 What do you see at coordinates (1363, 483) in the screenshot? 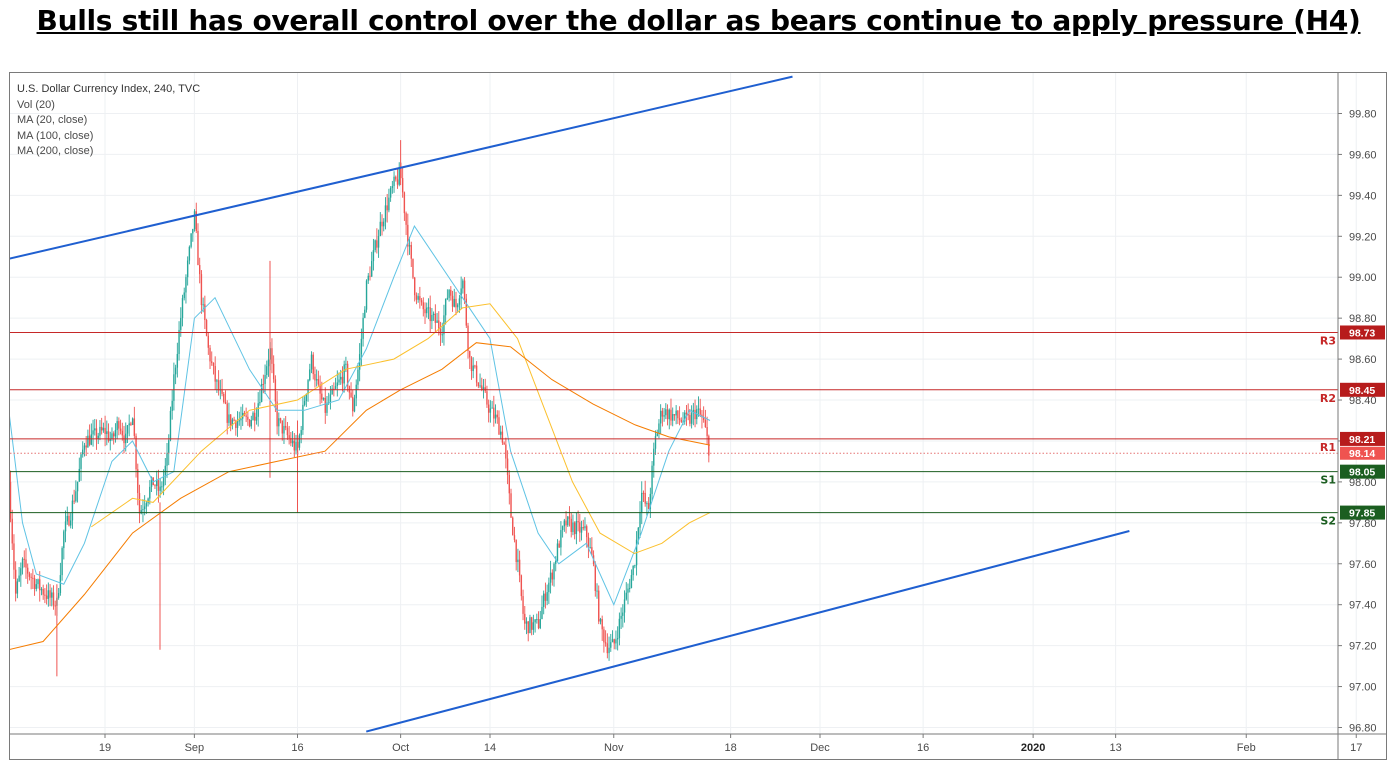
I see `y-tick-label: 98.00` at bounding box center [1363, 483].